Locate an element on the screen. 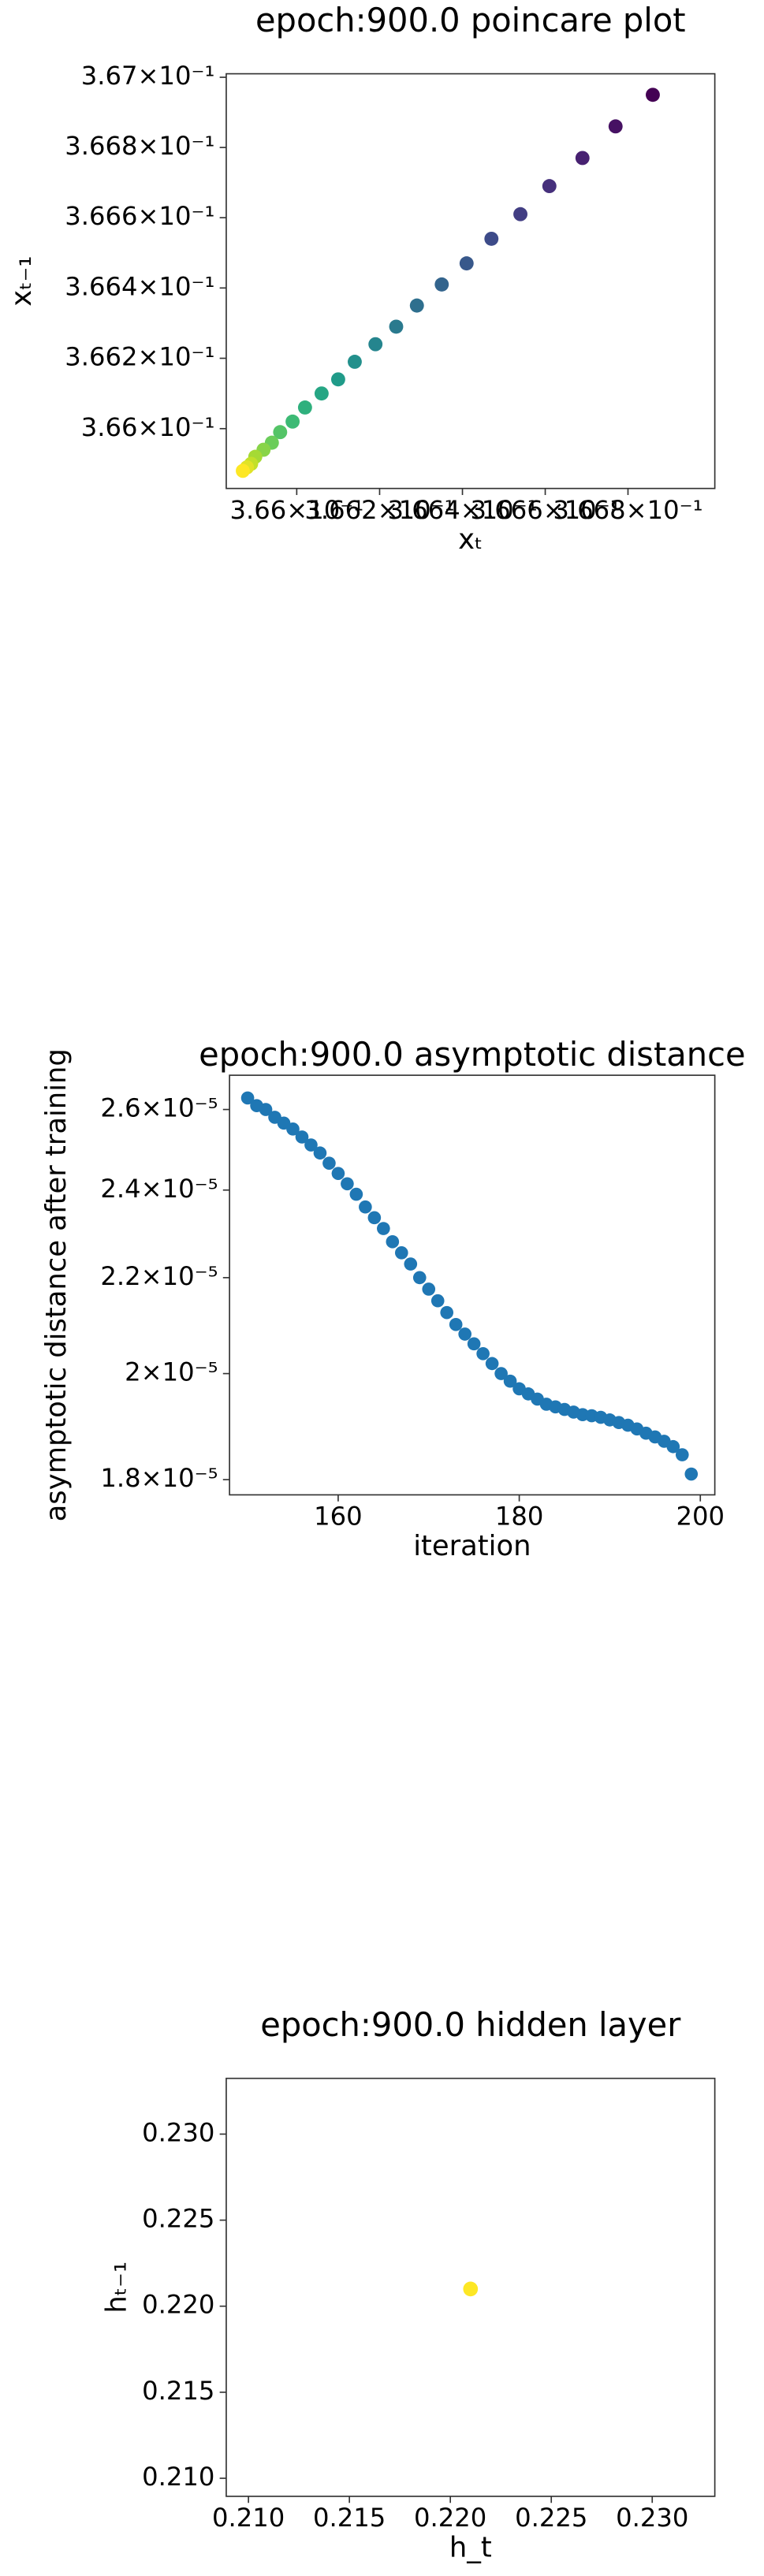 Image resolution: width=764 pixels, height=2576 pixels. x-axis-label: iteration is located at coordinates (472, 1546).